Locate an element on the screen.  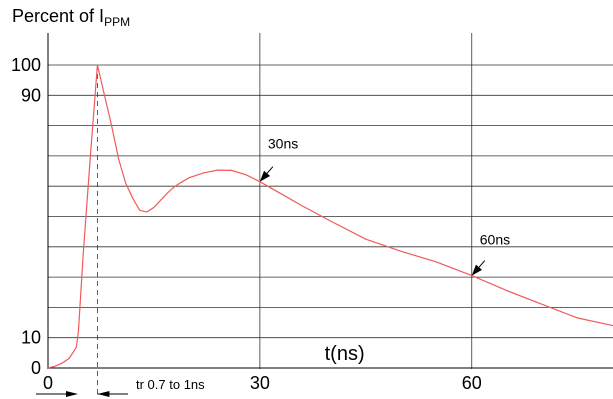
x-tick-label: 0 is located at coordinates (48, 383).